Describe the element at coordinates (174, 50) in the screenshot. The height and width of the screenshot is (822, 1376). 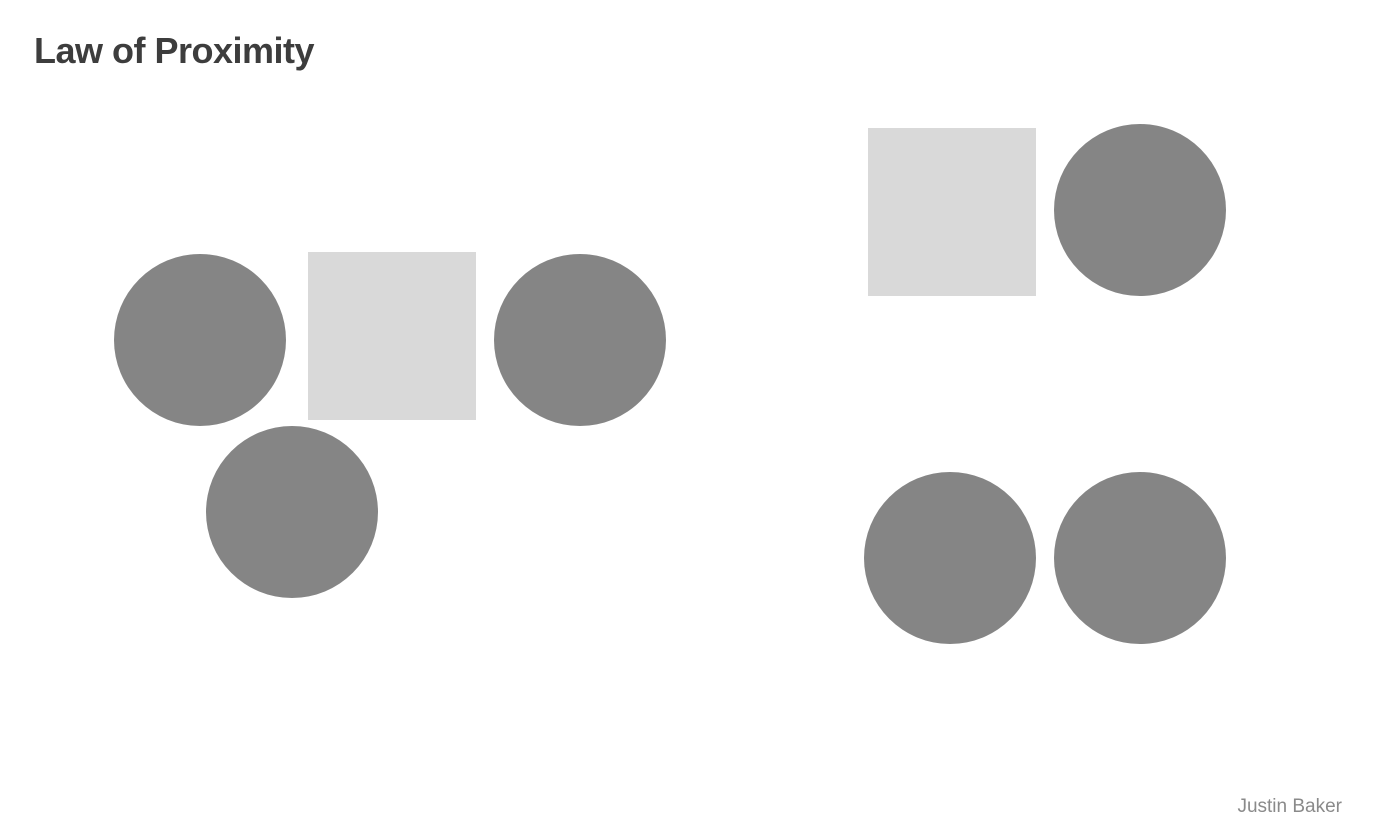
I see `page-title: Law of Proximity` at that location.